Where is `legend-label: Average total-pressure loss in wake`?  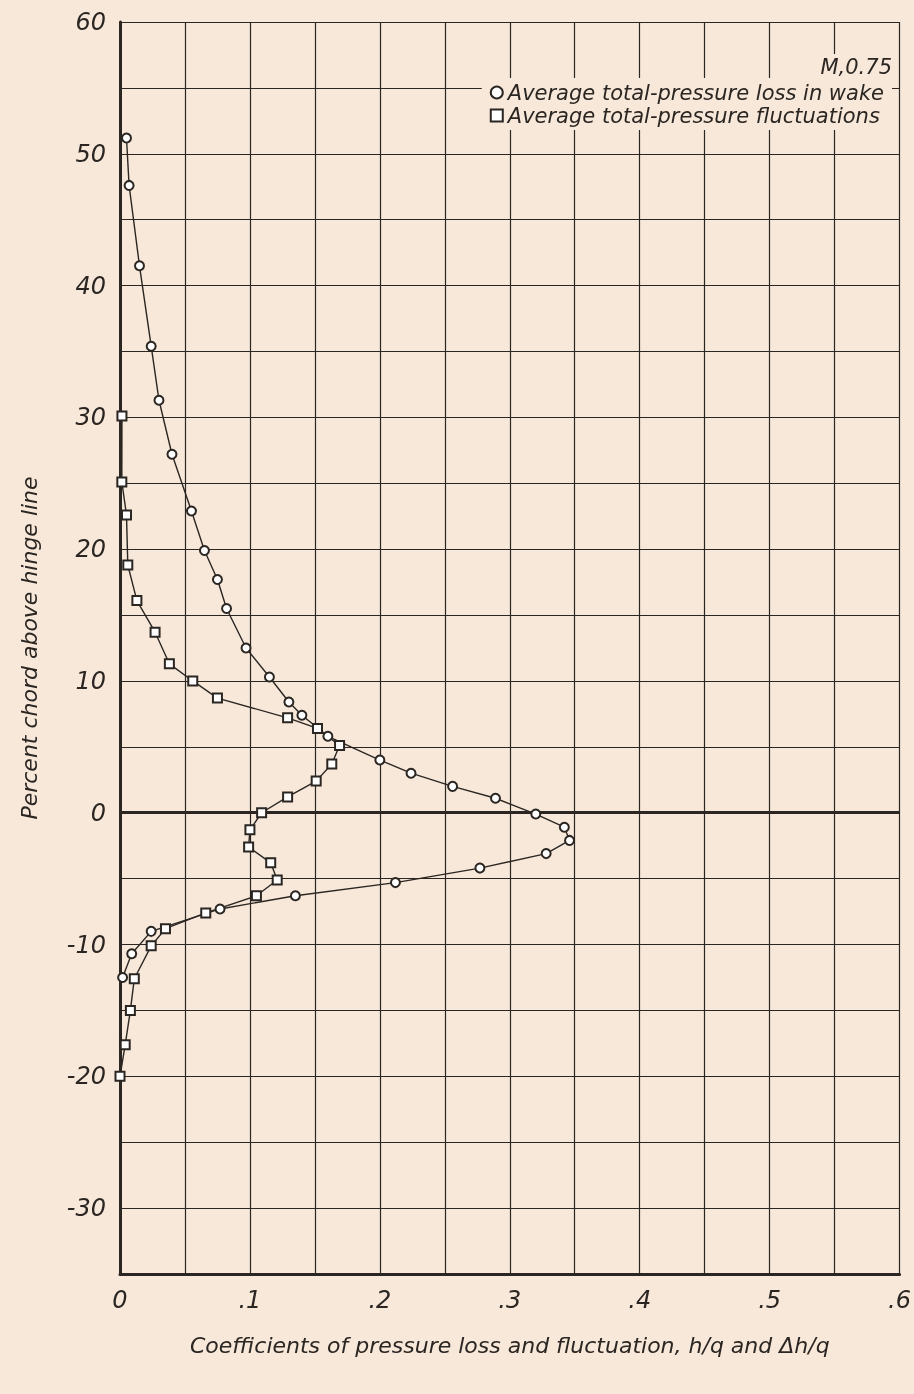 legend-label: Average total-pressure loss in wake is located at coordinates (695, 92).